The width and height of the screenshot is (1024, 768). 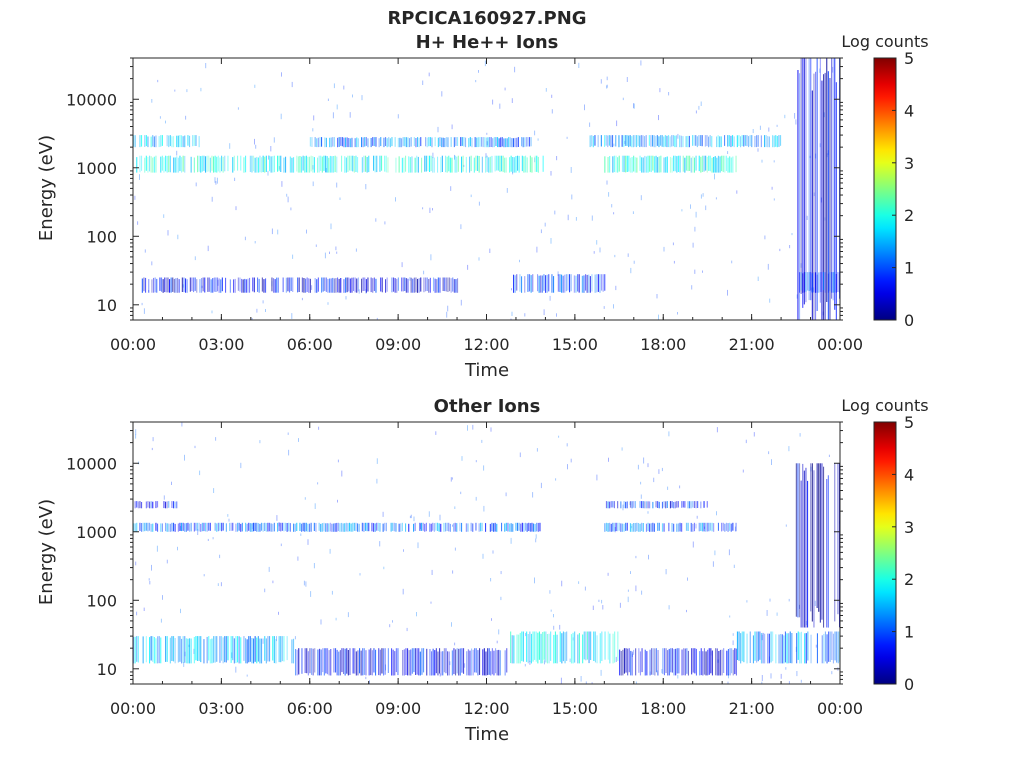 What do you see at coordinates (487, 406) in the screenshot?
I see `panel-bottom-title: Other Ions` at bounding box center [487, 406].